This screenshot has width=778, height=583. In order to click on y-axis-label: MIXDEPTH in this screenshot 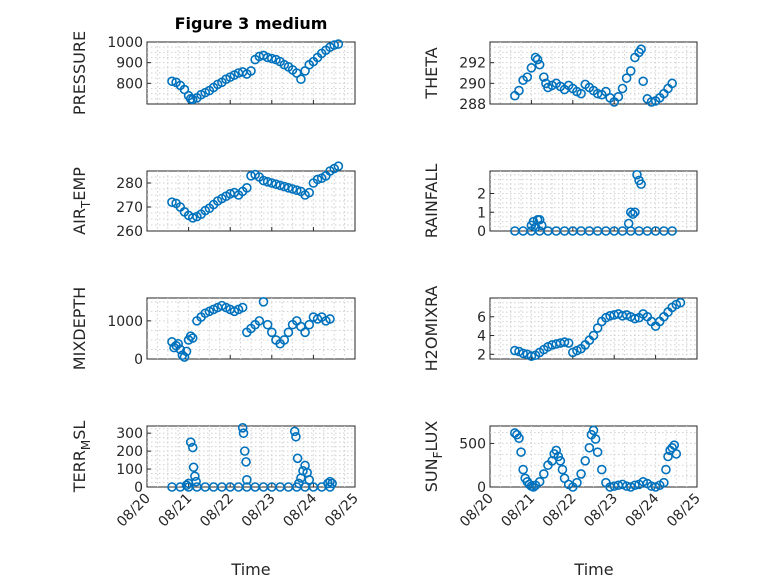, I will do `click(79, 328)`.